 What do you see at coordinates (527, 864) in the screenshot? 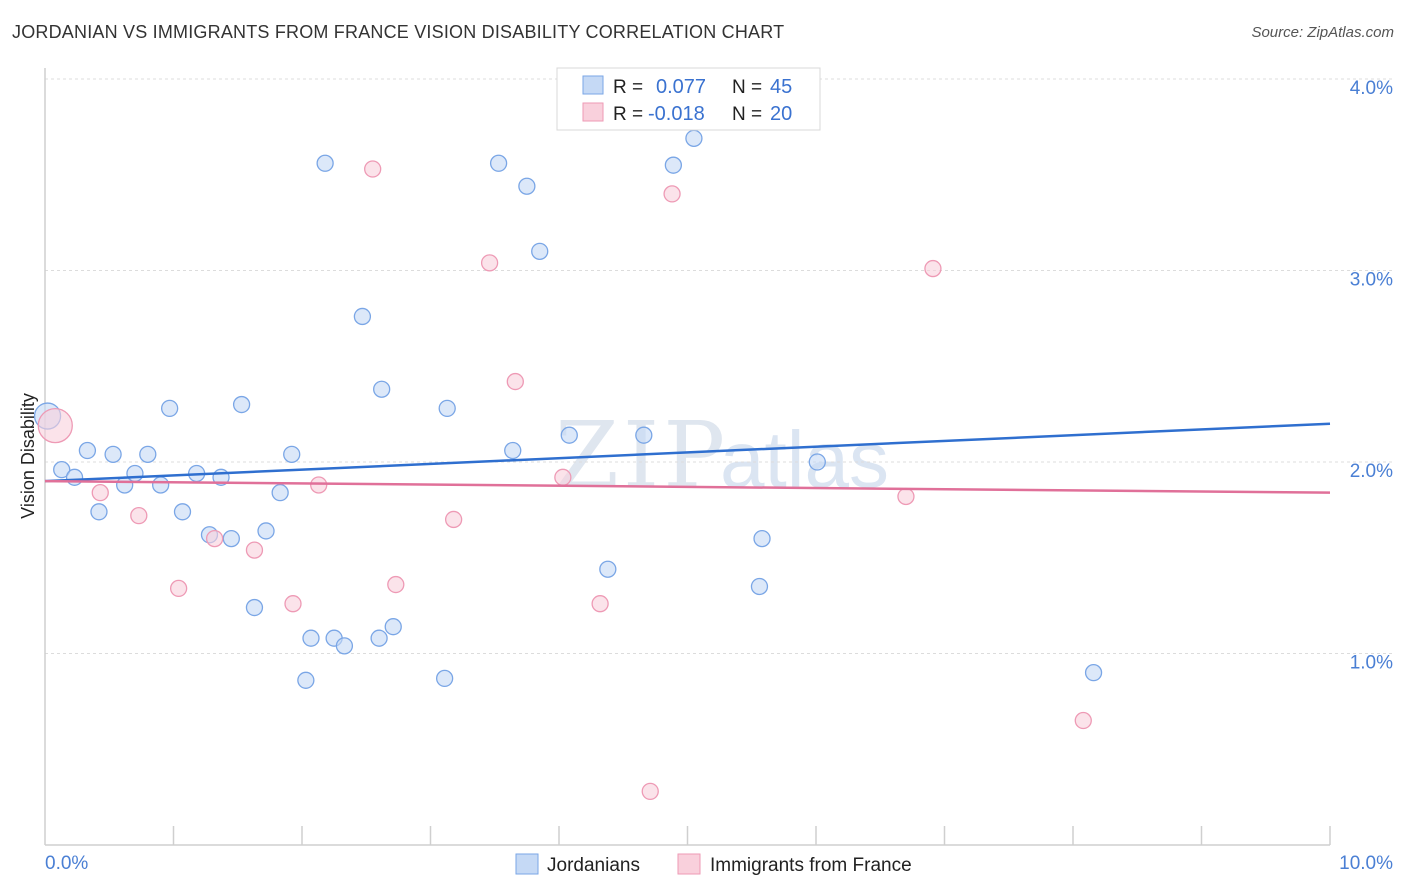
I see `legend-swatch-jordanians` at bounding box center [527, 864].